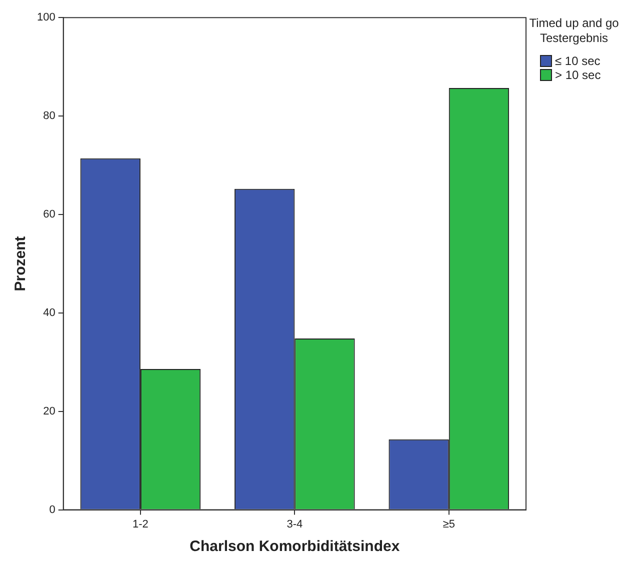  Describe the element at coordinates (578, 75) in the screenshot. I see `legend-label: > 10 sec` at that location.